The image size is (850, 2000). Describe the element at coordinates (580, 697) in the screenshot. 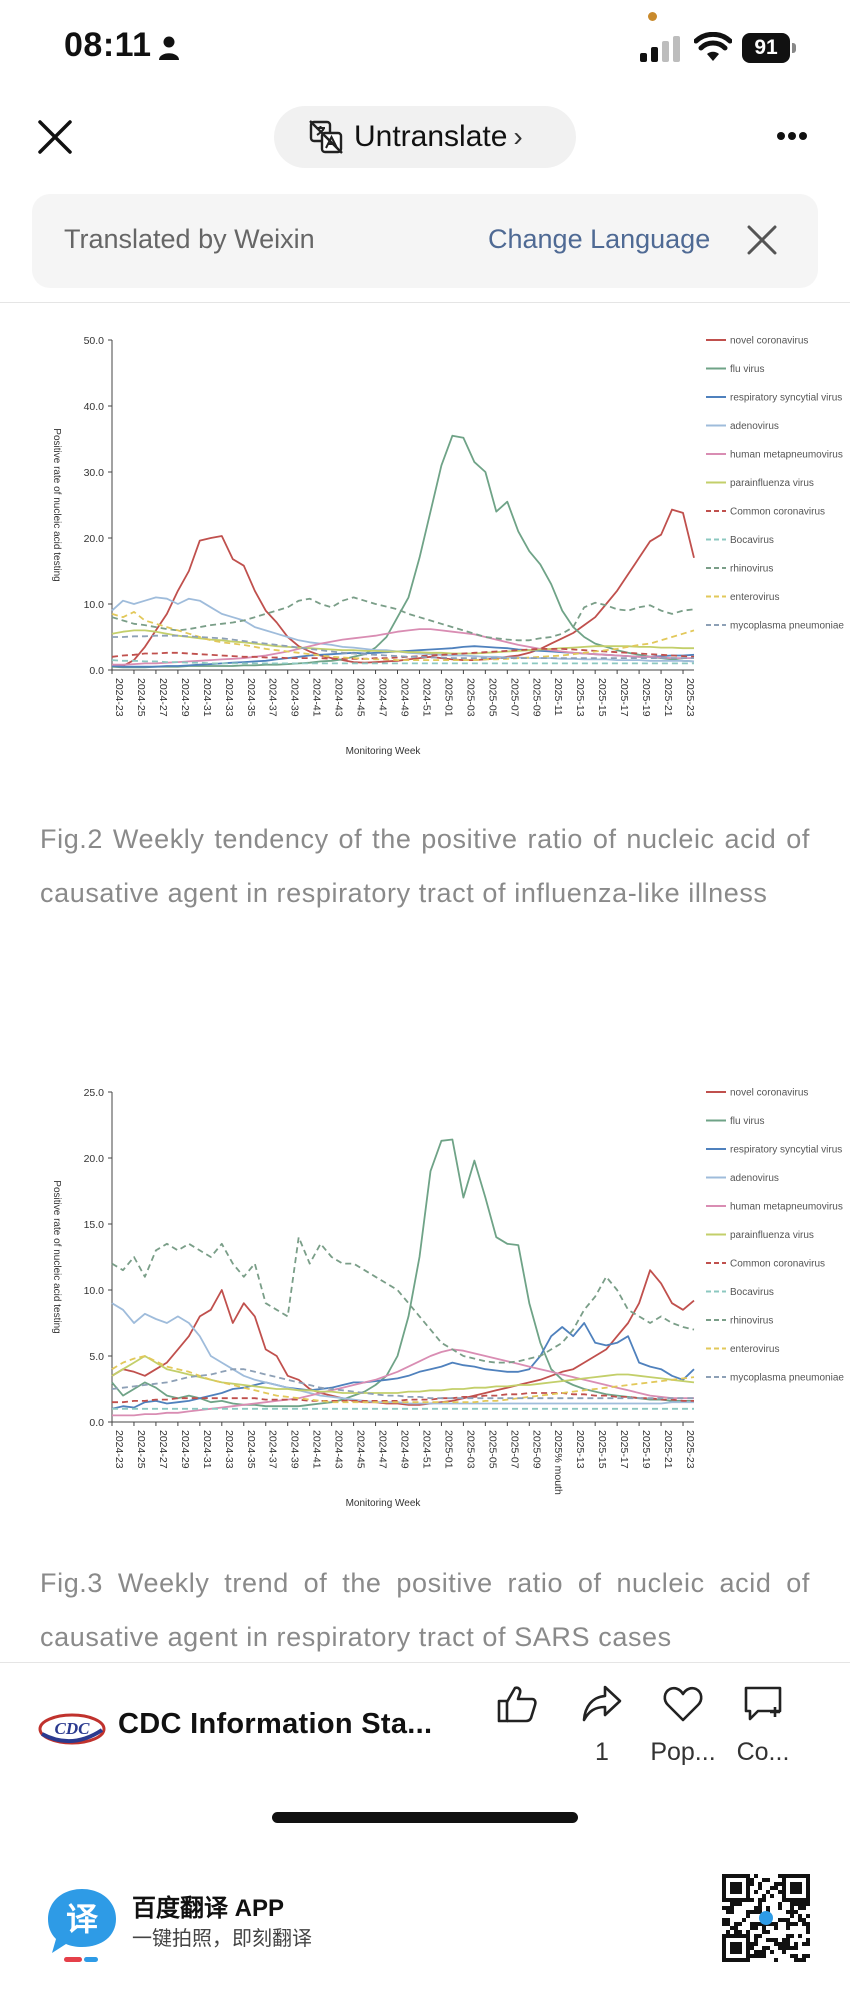

I see `x-tick-label: 2025-13` at that location.